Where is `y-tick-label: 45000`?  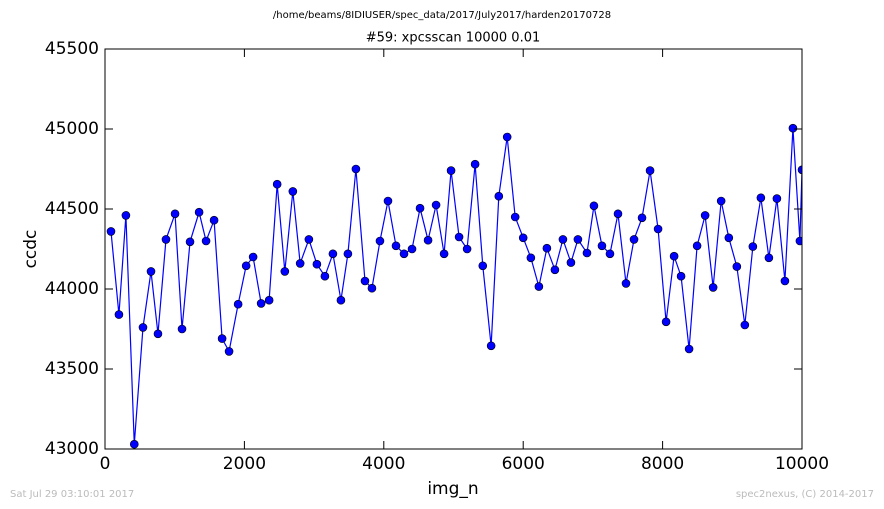 y-tick-label: 45000 is located at coordinates (72, 129).